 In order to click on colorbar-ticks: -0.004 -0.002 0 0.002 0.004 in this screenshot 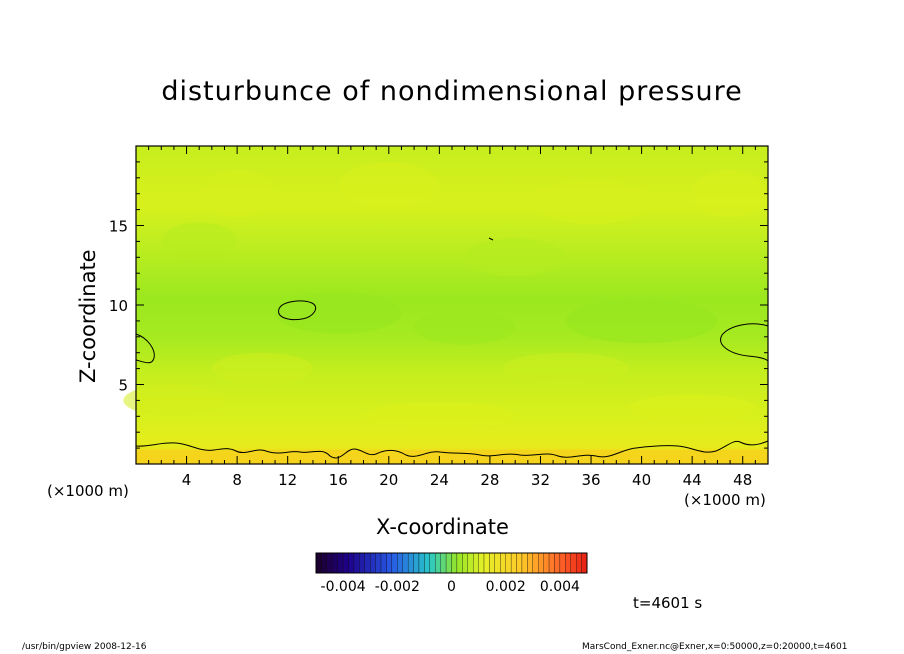, I will do `click(450, 587)`.